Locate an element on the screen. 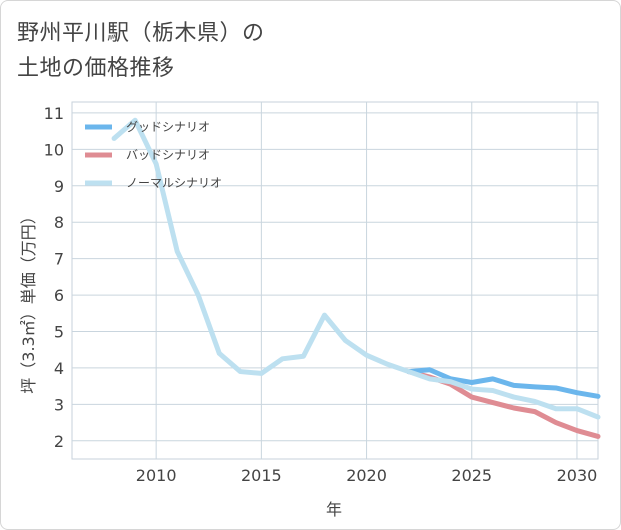 The height and width of the screenshot is (530, 621). y-tick-label: 10 is located at coordinates (54, 149).